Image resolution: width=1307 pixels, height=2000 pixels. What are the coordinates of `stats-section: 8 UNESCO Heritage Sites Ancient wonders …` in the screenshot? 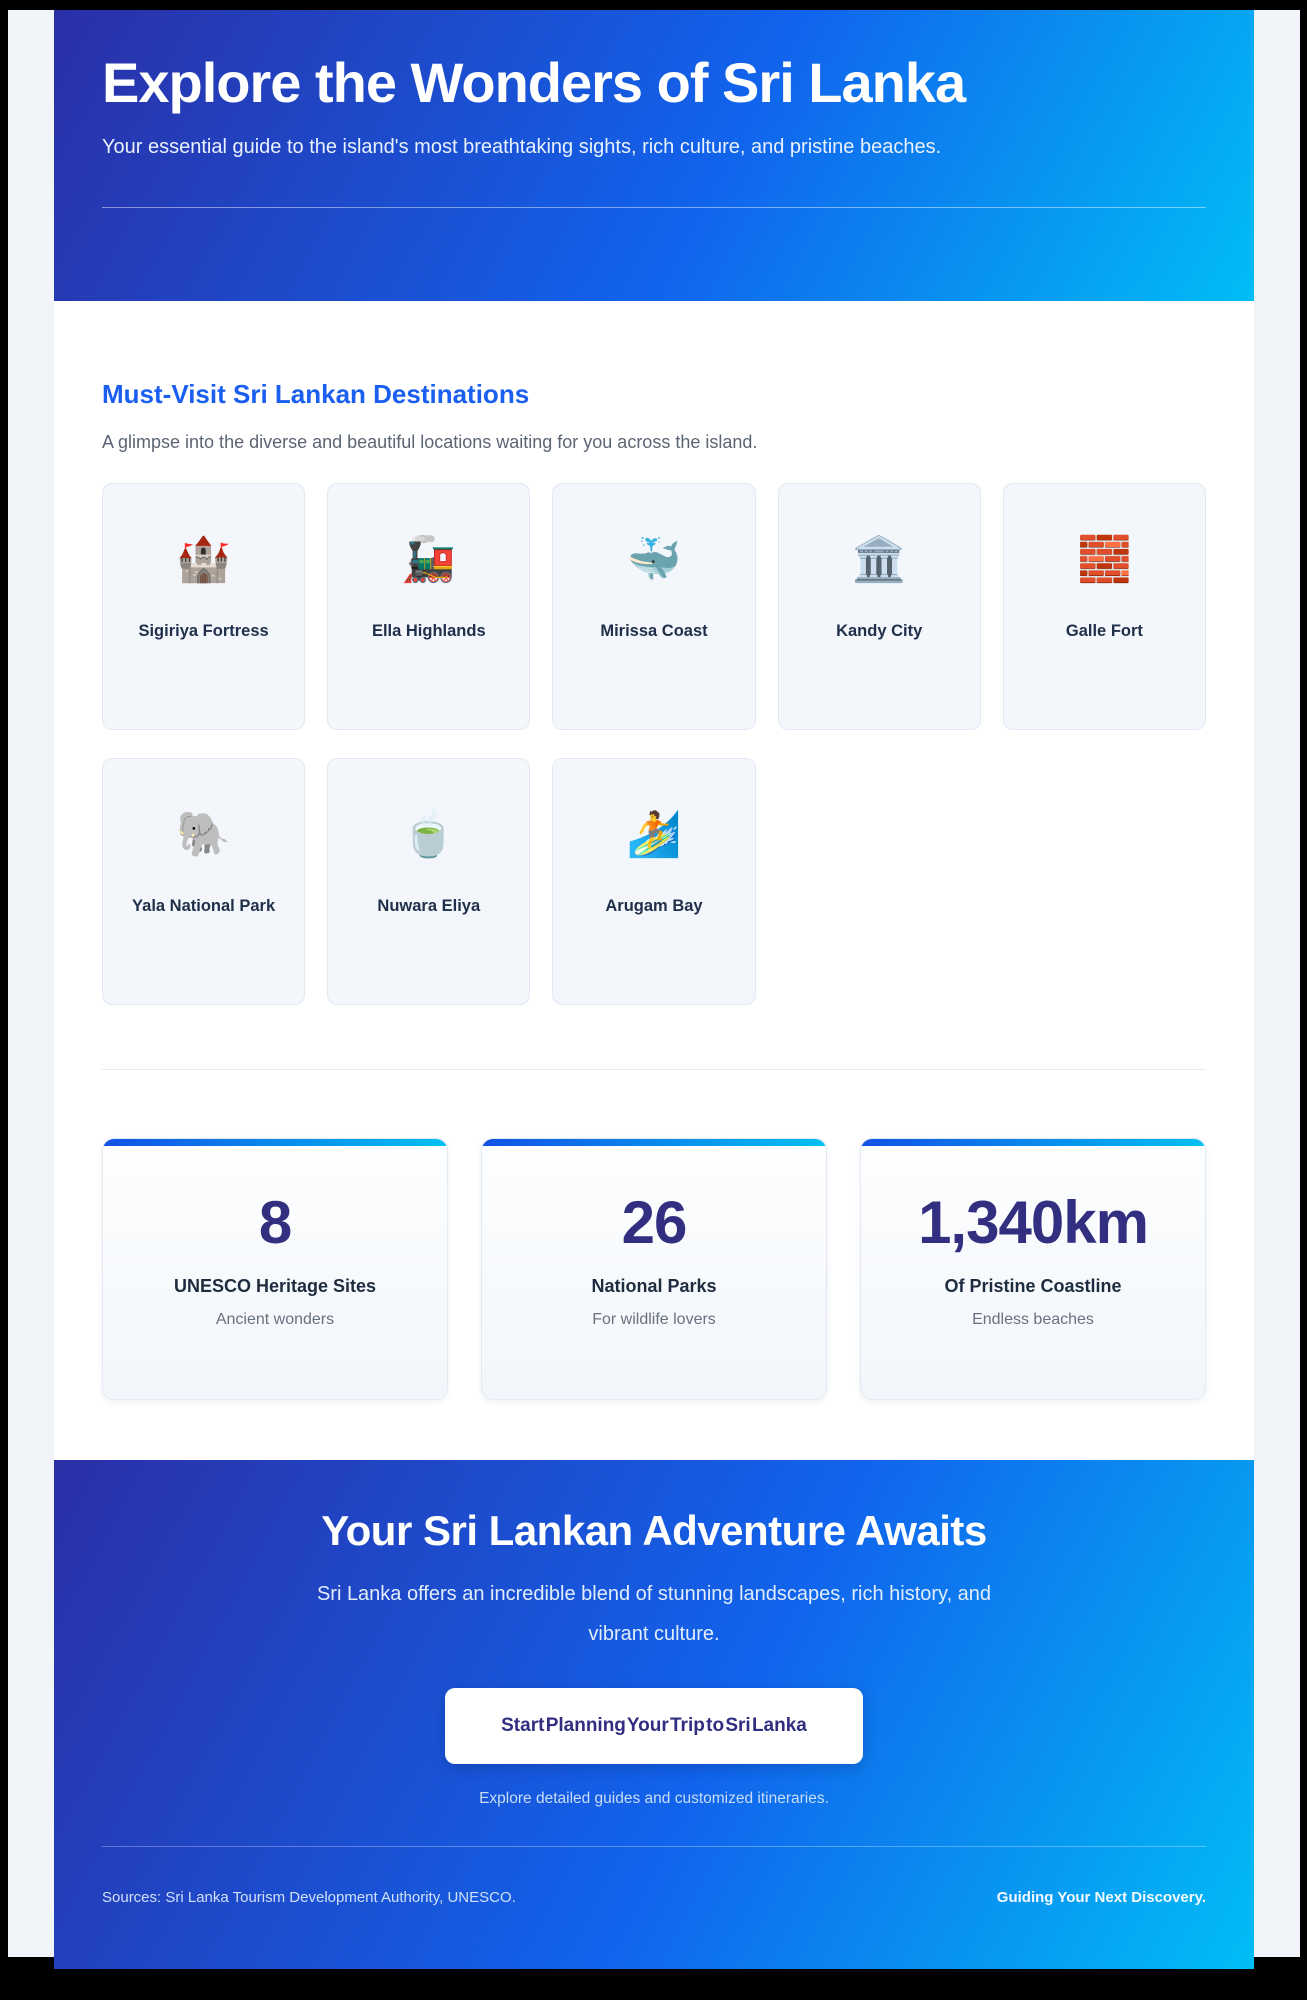 It's located at (654, 1269).